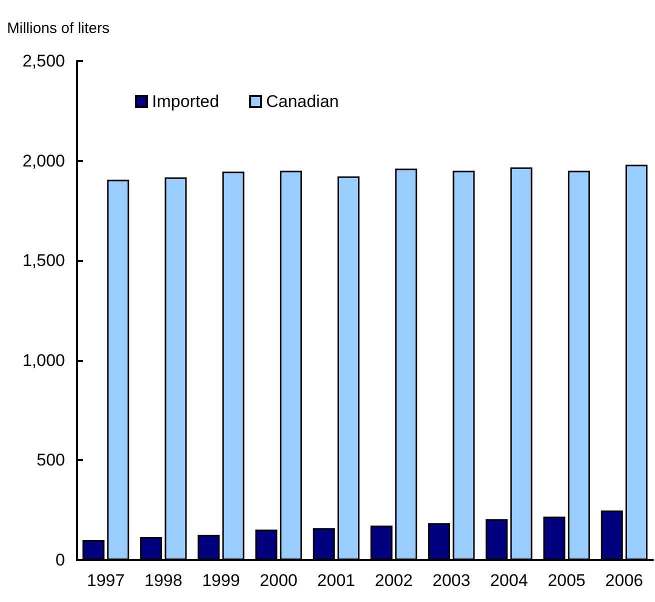 This screenshot has width=655, height=602. What do you see at coordinates (393, 580) in the screenshot?
I see `x-tick-label: 2002` at bounding box center [393, 580].